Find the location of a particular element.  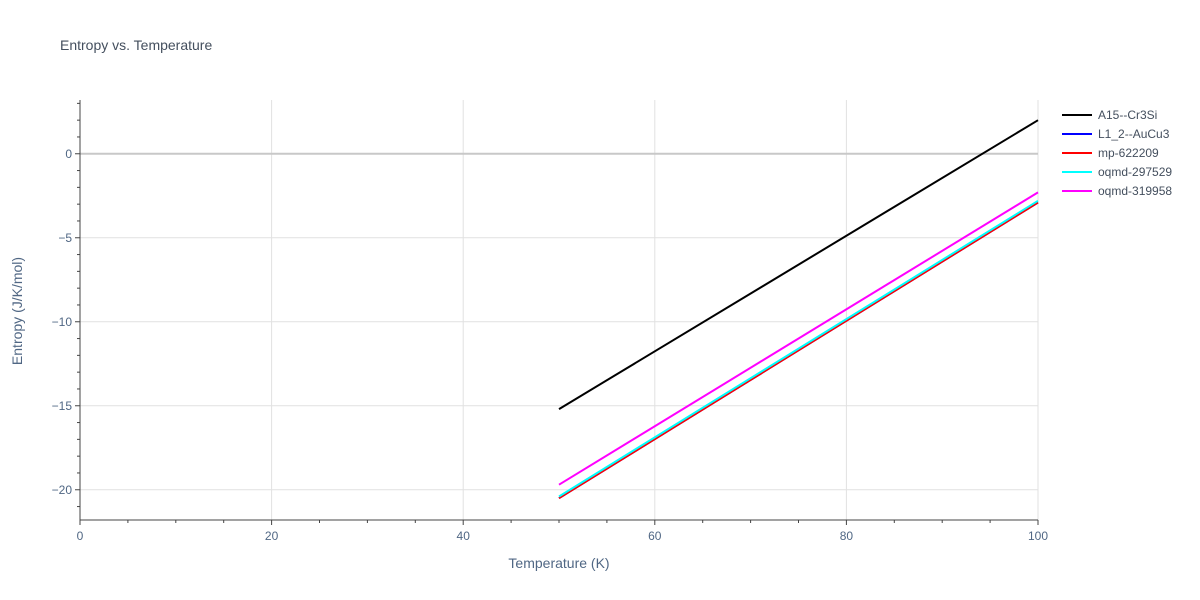

x-tick-label: 60 is located at coordinates (655, 536).